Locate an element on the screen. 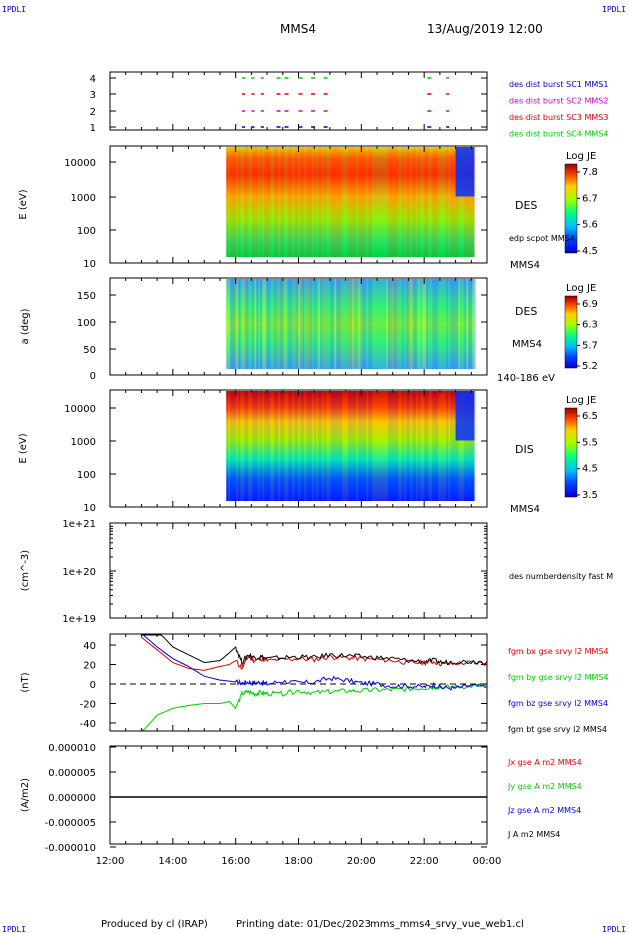  current-panel-ytick-label: 0.000000 is located at coordinates (72, 798).